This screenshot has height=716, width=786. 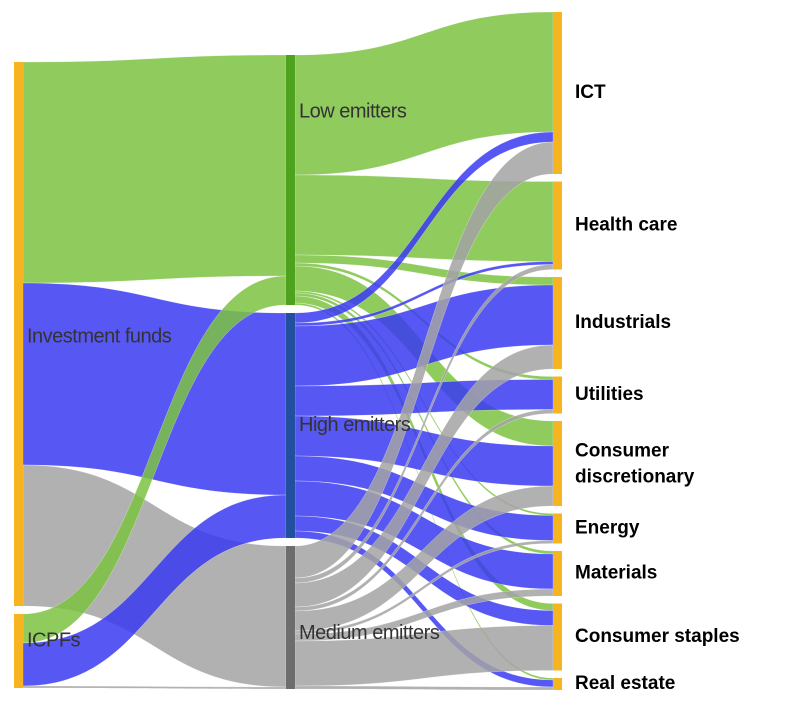 I want to click on node-label-line: Consumer, so click(x=622, y=451).